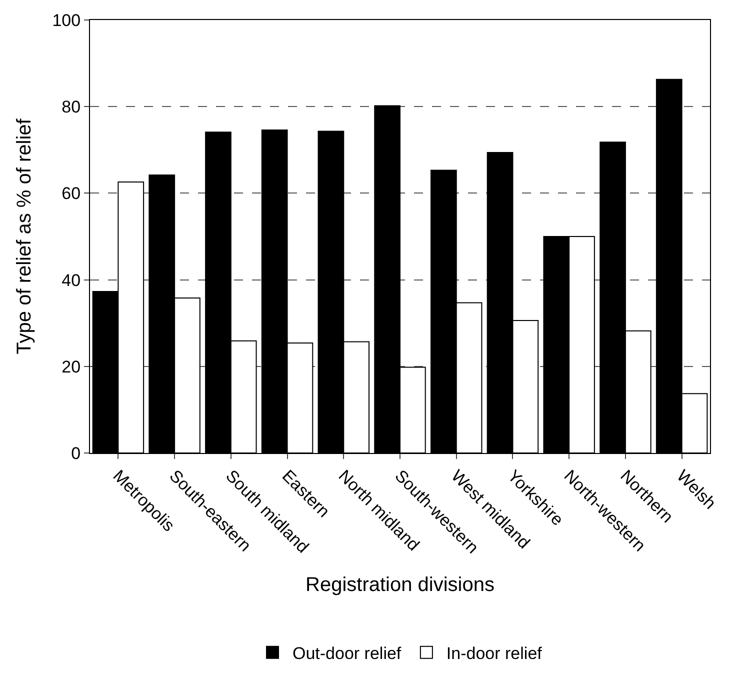 The width and height of the screenshot is (740, 683). Describe the element at coordinates (494, 654) in the screenshot. I see `legend-label: In-door relief` at that location.